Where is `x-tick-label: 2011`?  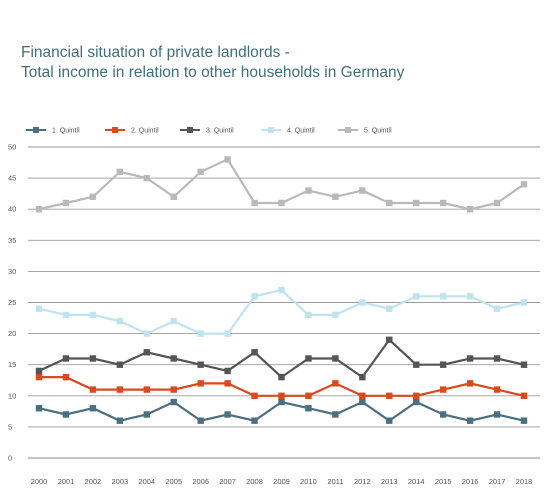 x-tick-label: 2011 is located at coordinates (335, 481).